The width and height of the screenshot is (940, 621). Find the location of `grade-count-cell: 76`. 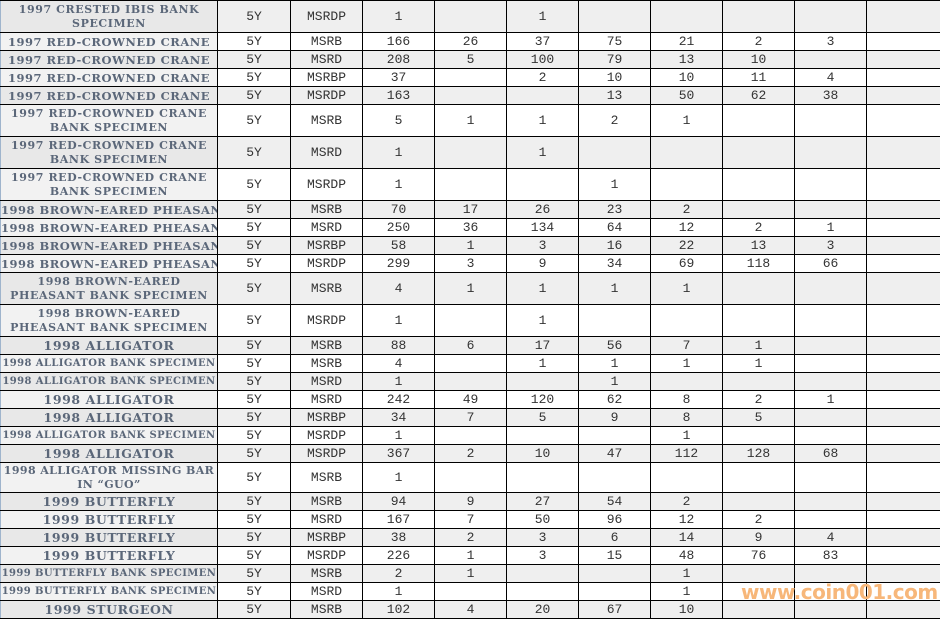

grade-count-cell: 76 is located at coordinates (758, 555).